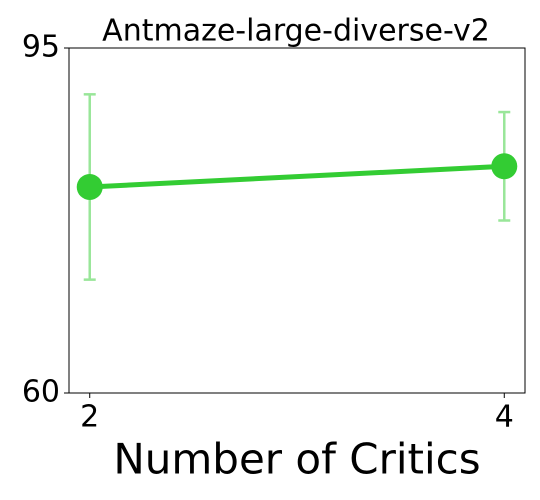  What do you see at coordinates (297, 176) in the screenshot?
I see `line` at bounding box center [297, 176].